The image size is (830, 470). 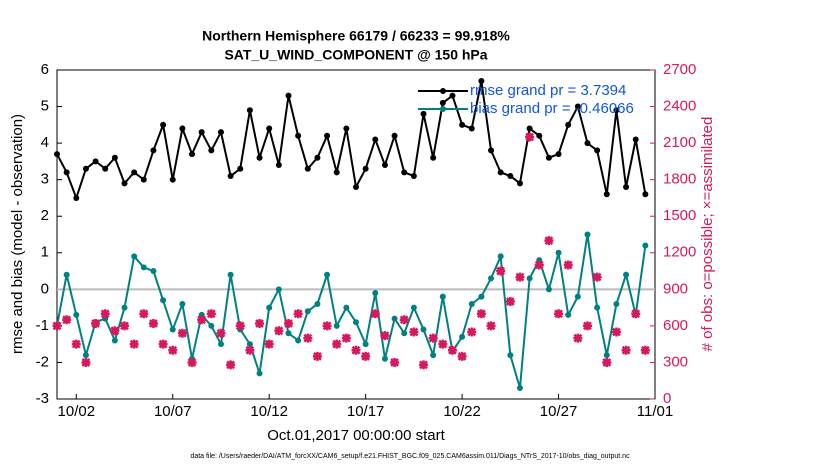 I want to click on y2-tick-label: 600, so click(x=675, y=325).